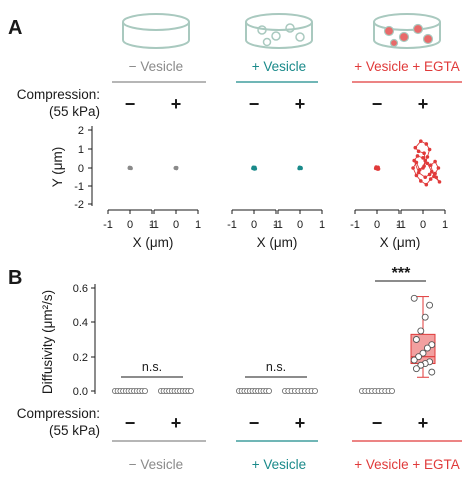  I want to click on panel-a-label: A, so click(15, 28).